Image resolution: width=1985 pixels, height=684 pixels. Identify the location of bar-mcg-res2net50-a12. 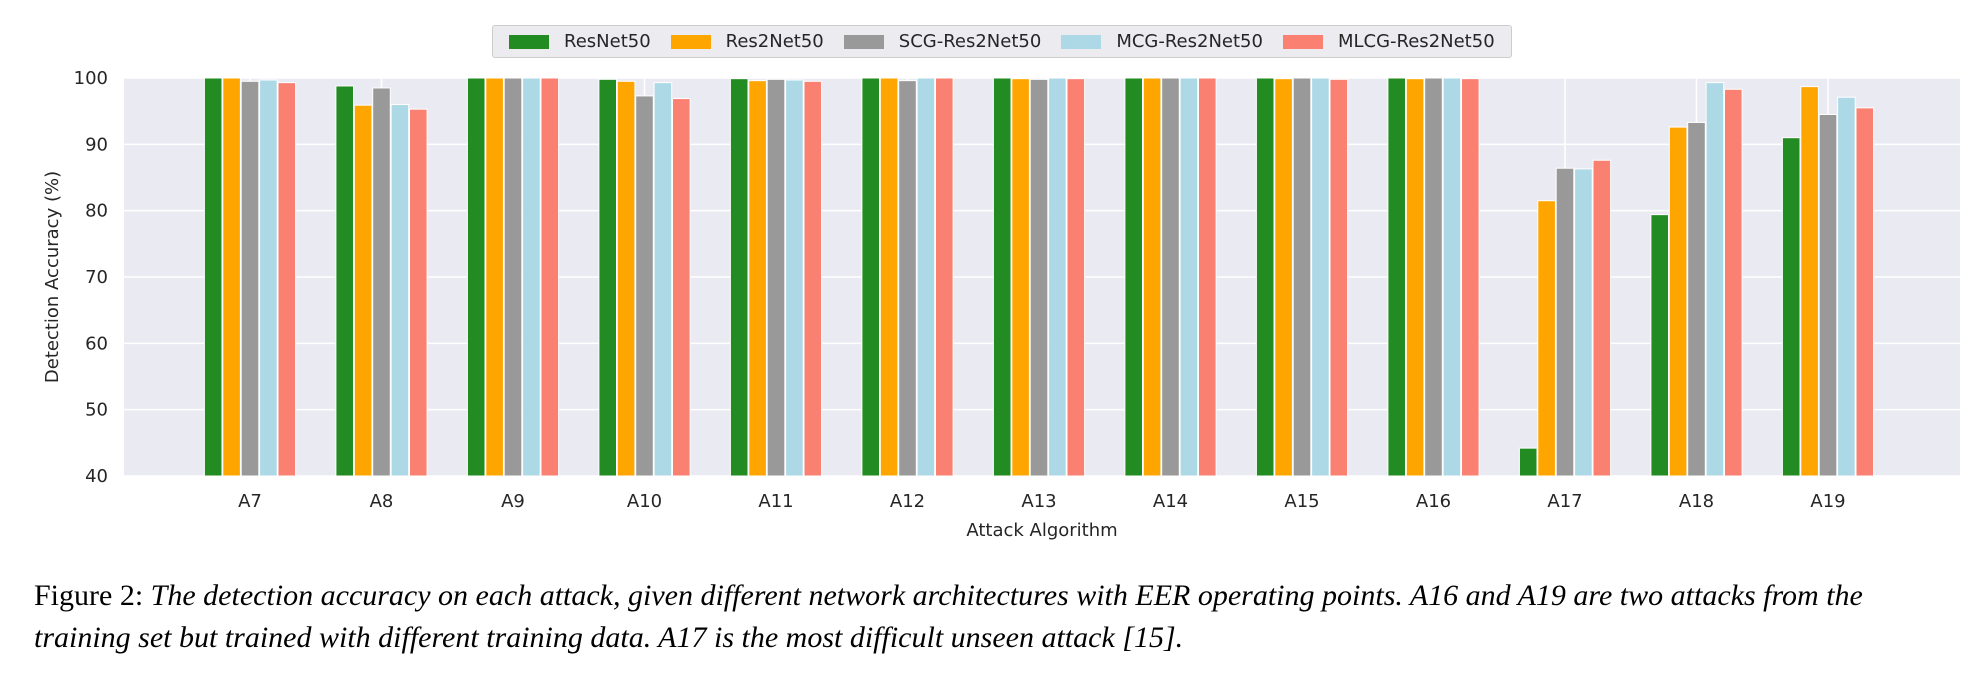
(926, 277).